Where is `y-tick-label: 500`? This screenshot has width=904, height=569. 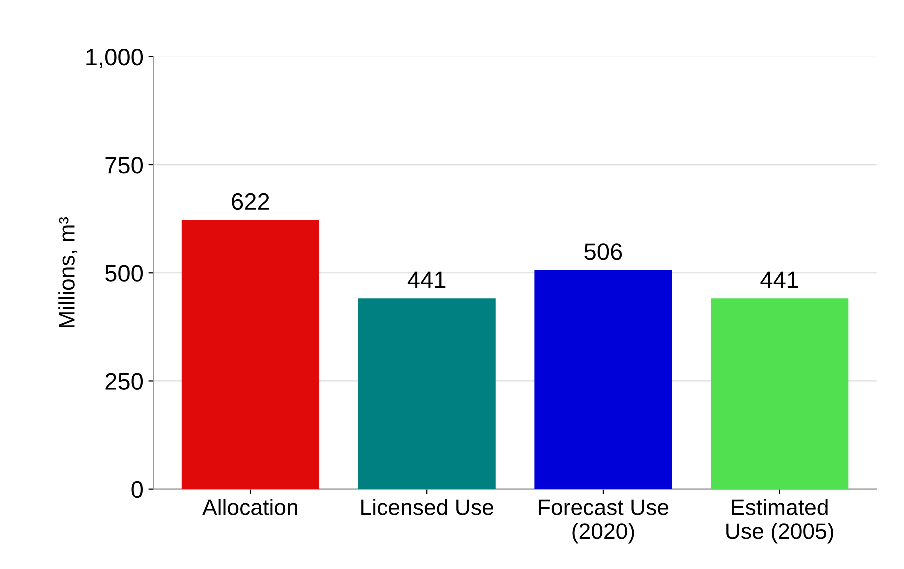
y-tick-label: 500 is located at coordinates (125, 273).